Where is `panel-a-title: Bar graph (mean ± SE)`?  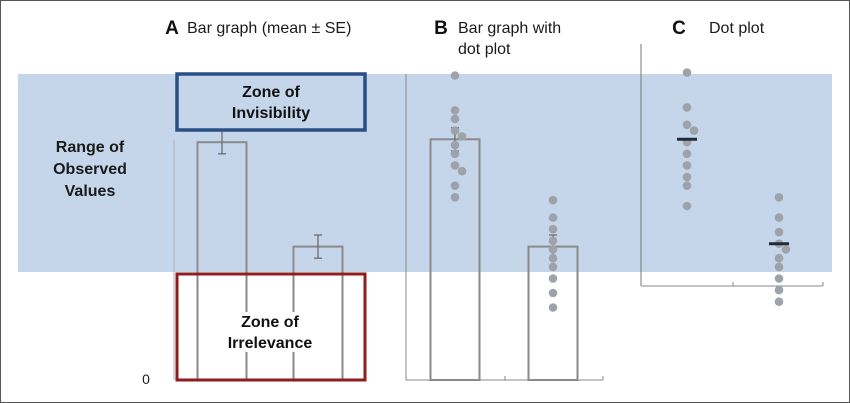
panel-a-title: Bar graph (mean ± SE) is located at coordinates (269, 28).